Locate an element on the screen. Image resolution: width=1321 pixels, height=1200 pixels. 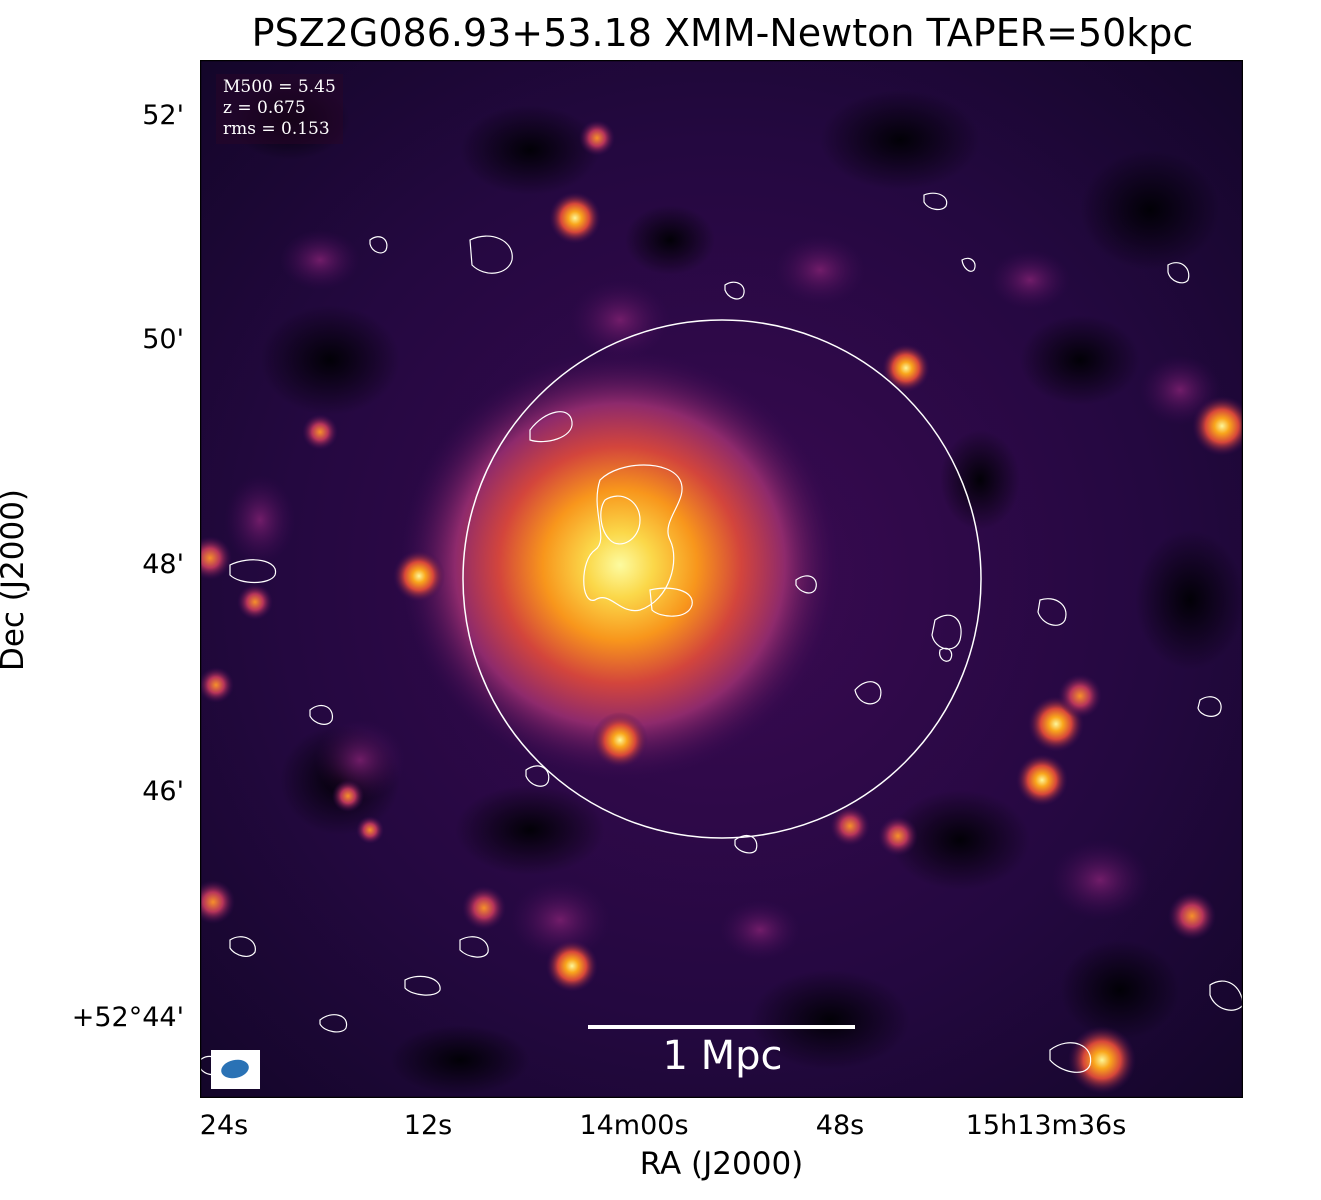
y-tick-label: 52' is located at coordinates (163, 115).